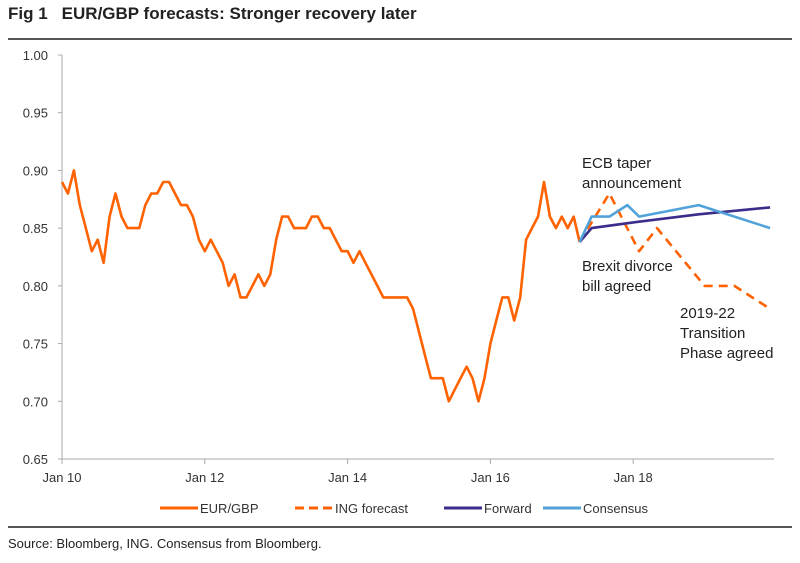  Describe the element at coordinates (204, 477) in the screenshot. I see `x-tick-label: Jan 12` at that location.